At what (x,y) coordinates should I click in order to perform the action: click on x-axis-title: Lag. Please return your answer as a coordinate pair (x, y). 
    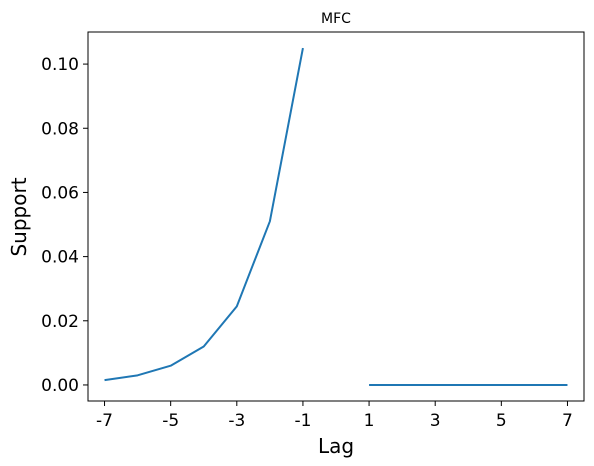
    Looking at the image, I should click on (336, 446).